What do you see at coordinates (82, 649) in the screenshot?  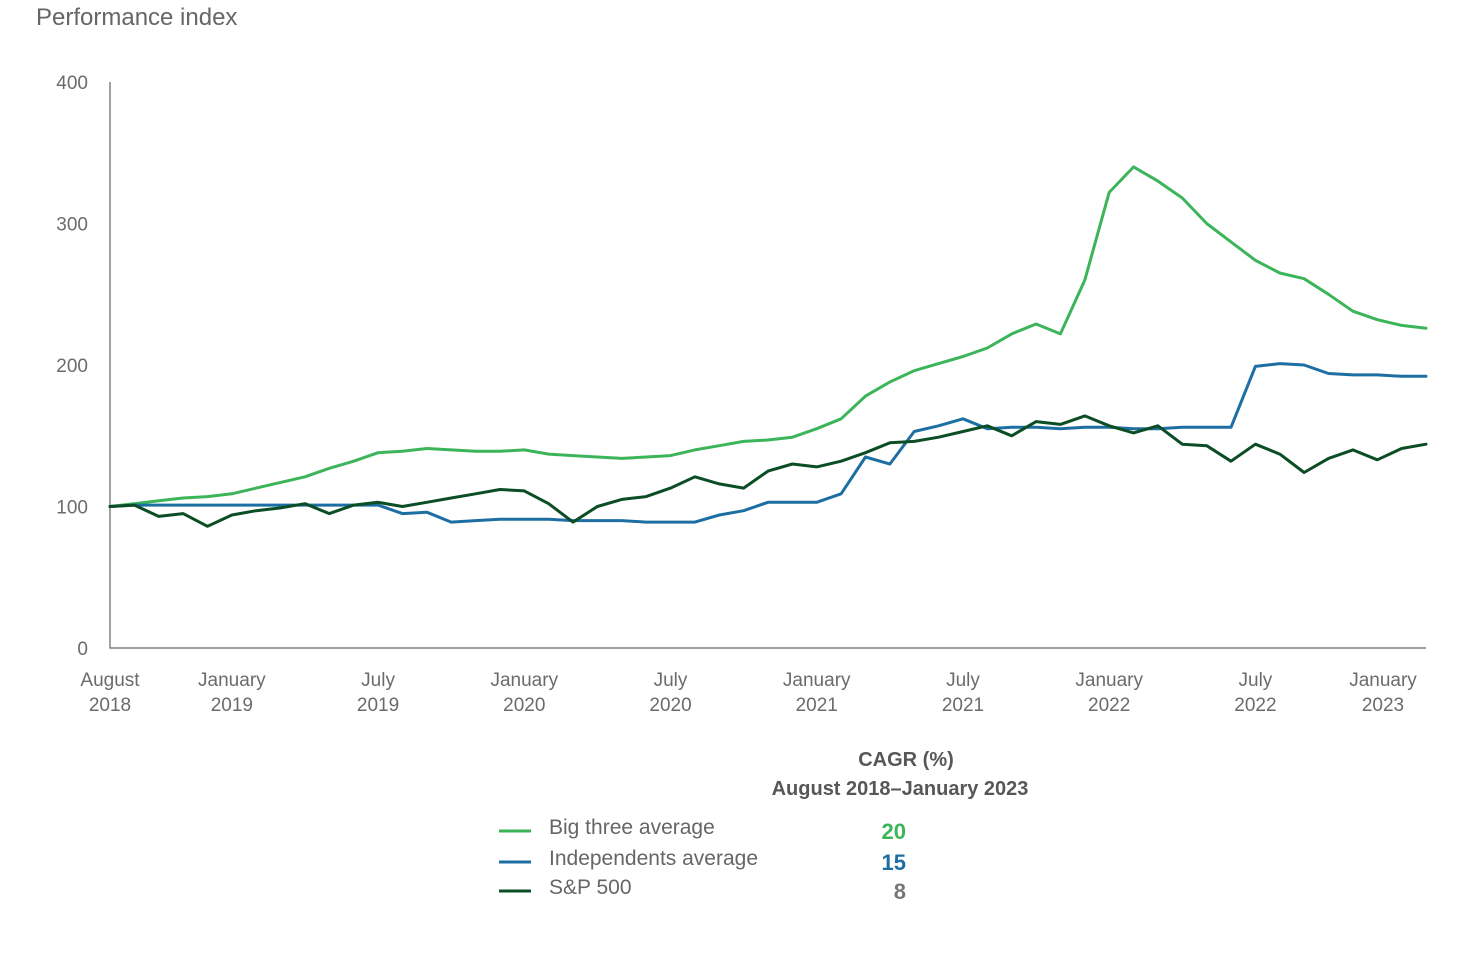 I see `y-tick-label: 0` at bounding box center [82, 649].